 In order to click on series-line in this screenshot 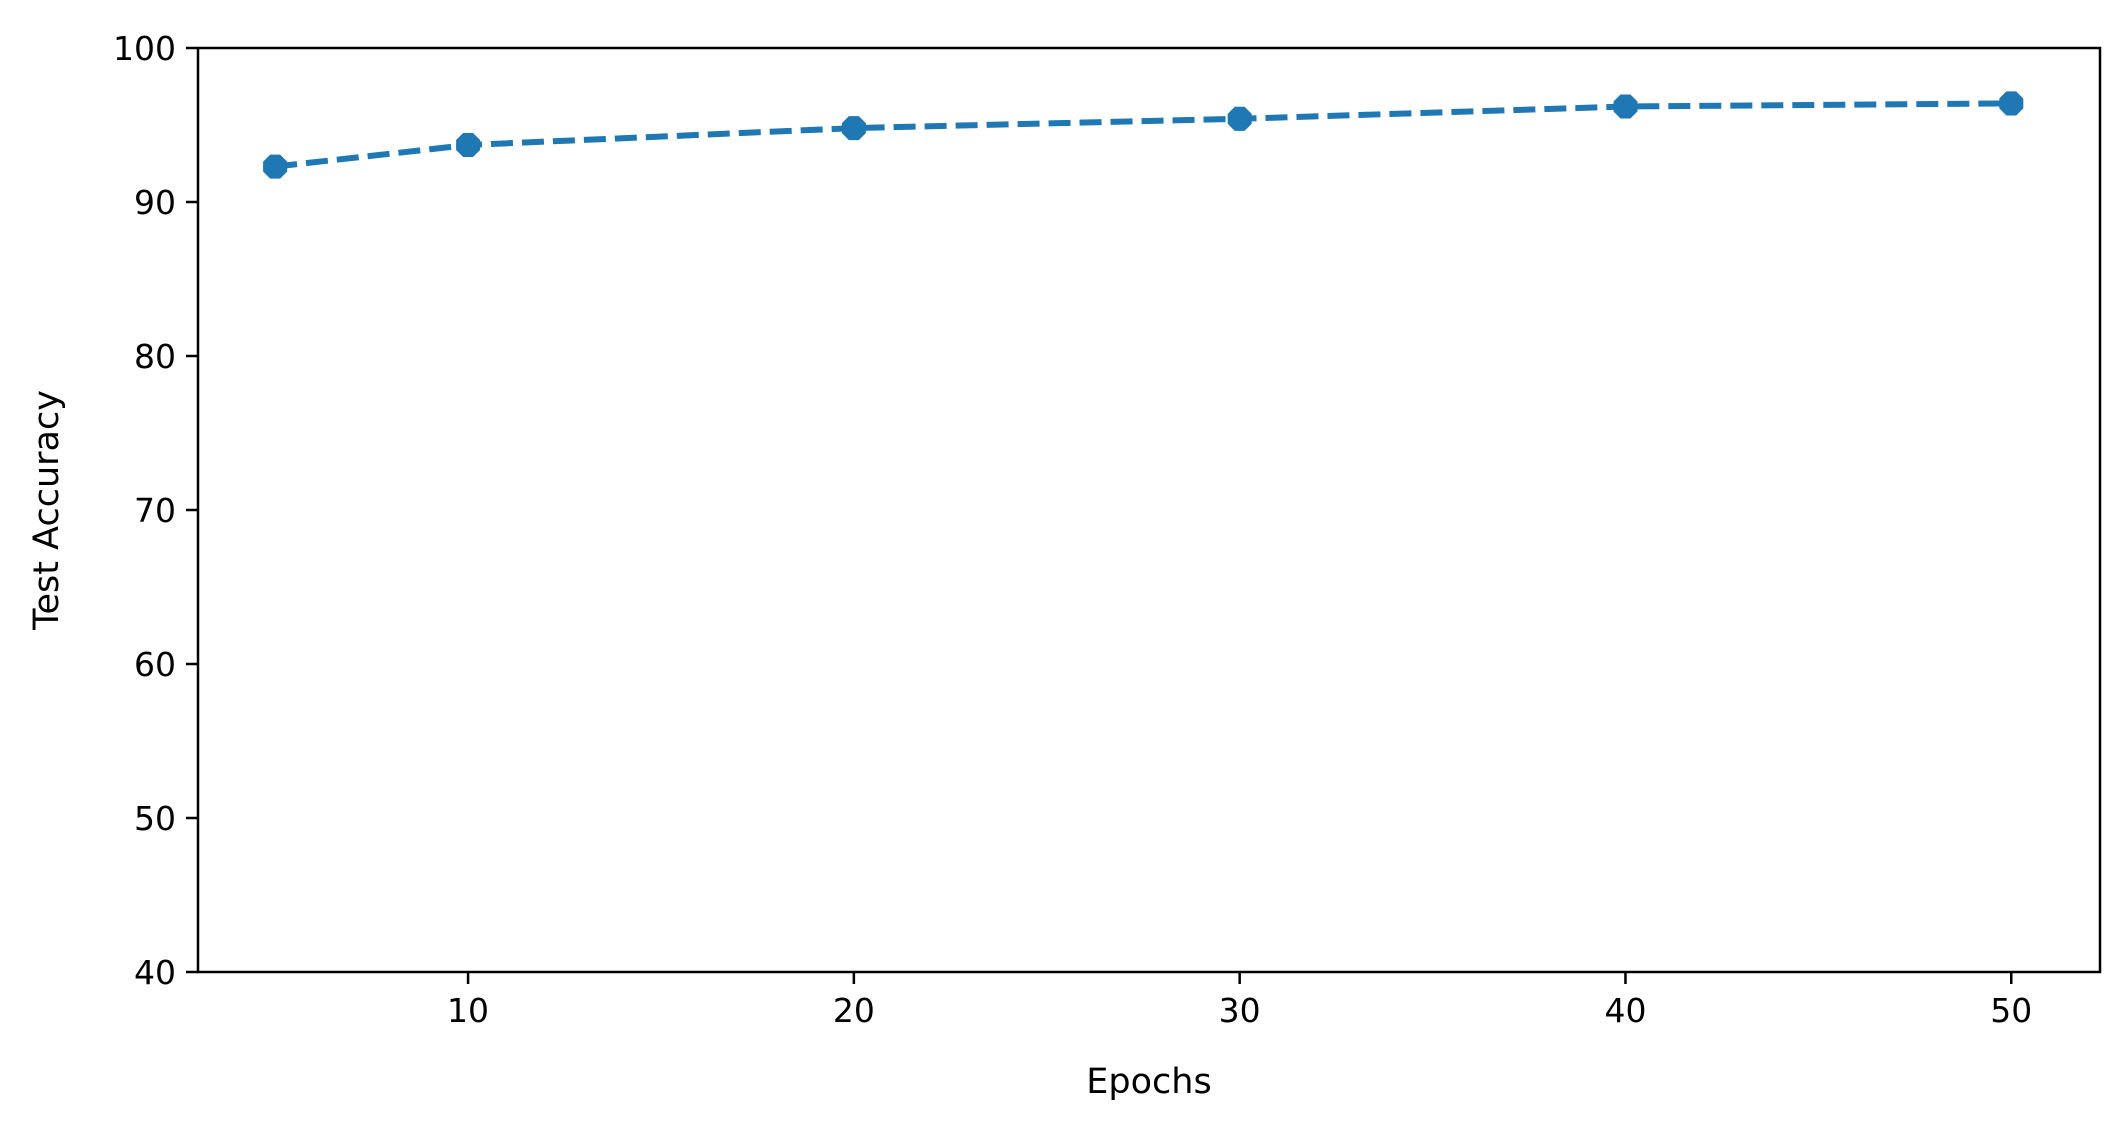, I will do `click(1143, 135)`.